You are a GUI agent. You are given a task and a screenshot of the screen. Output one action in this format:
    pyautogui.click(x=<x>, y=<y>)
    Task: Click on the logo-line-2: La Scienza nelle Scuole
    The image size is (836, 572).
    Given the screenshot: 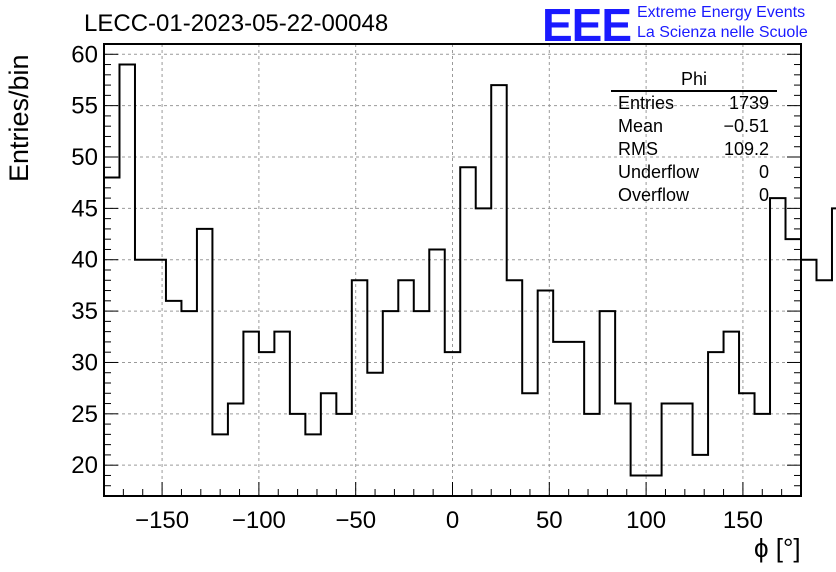 What is the action you would take?
    pyautogui.click(x=722, y=32)
    